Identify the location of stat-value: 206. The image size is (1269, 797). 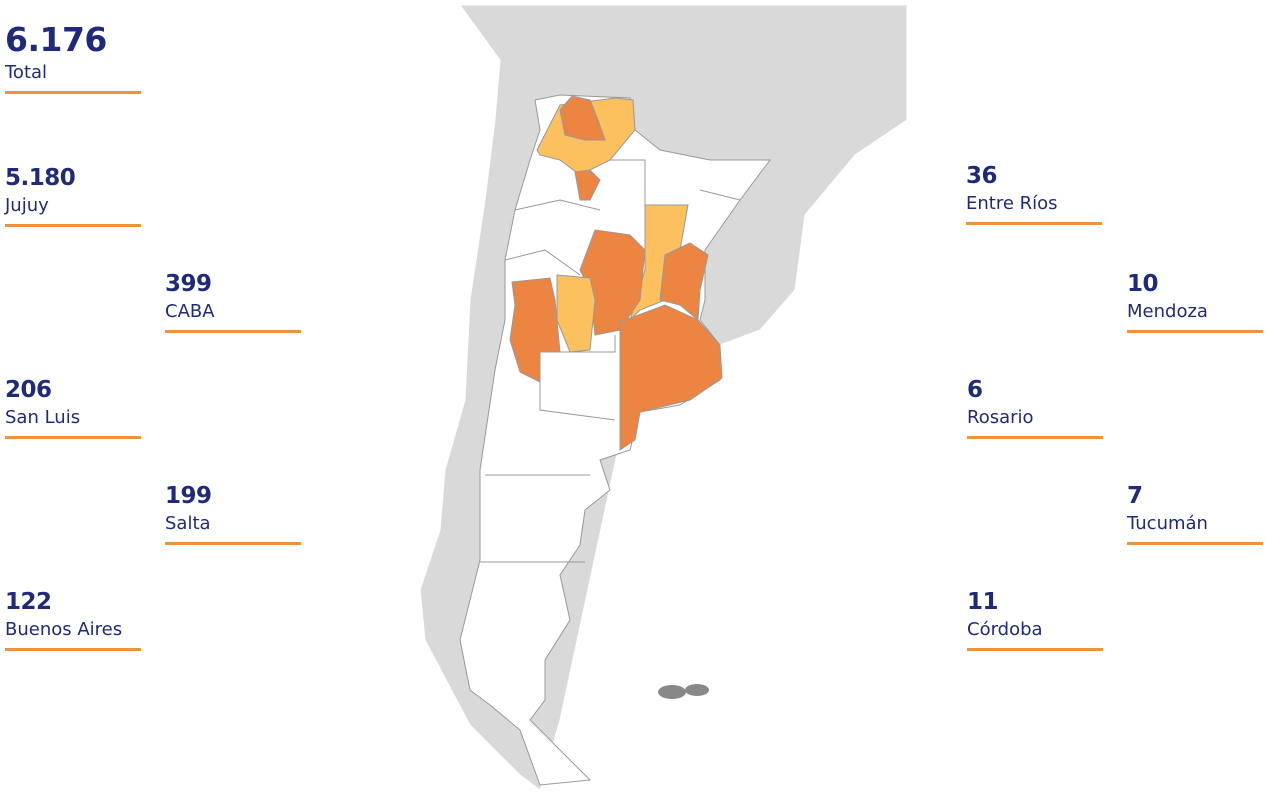
(28, 390).